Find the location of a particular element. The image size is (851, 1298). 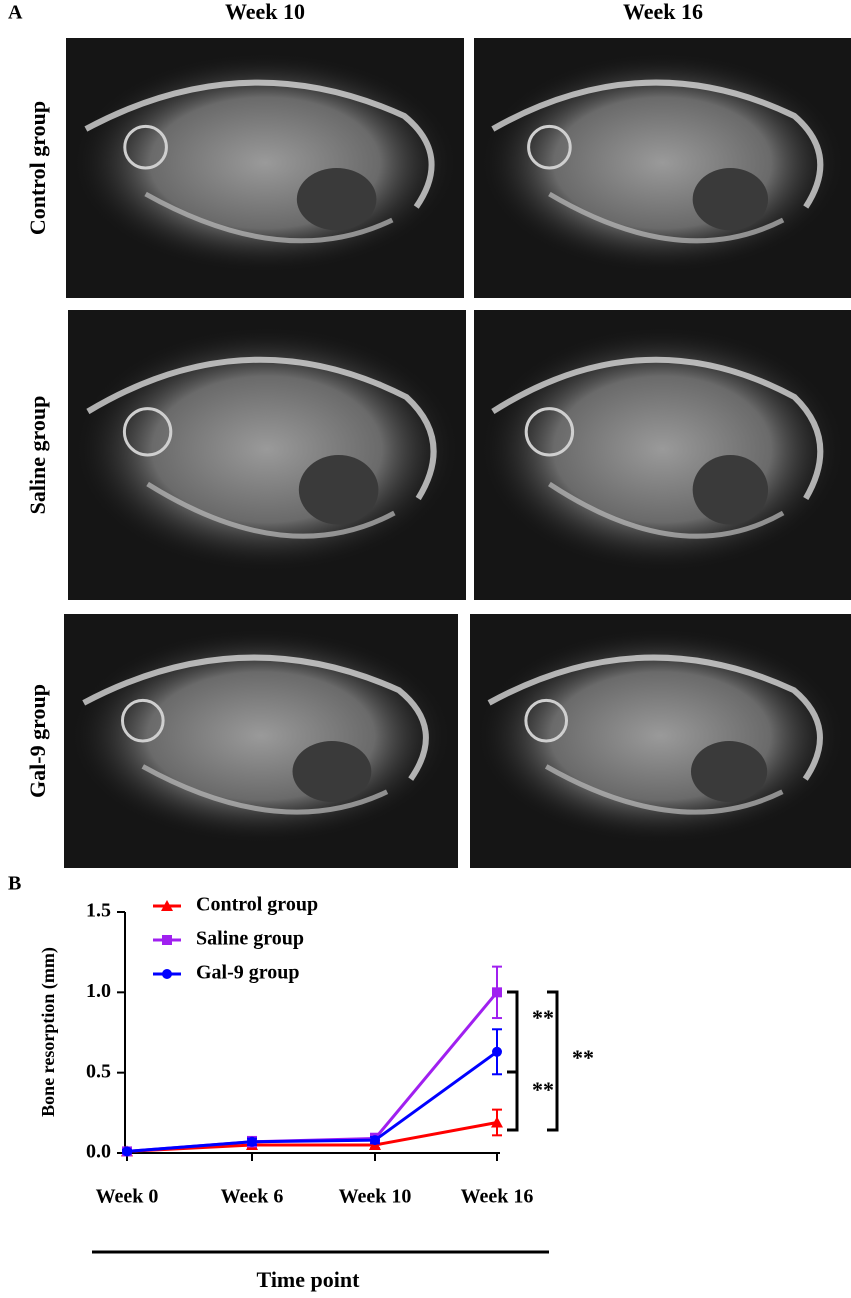

y-tick-label: 0.5 is located at coordinates (98, 1071).